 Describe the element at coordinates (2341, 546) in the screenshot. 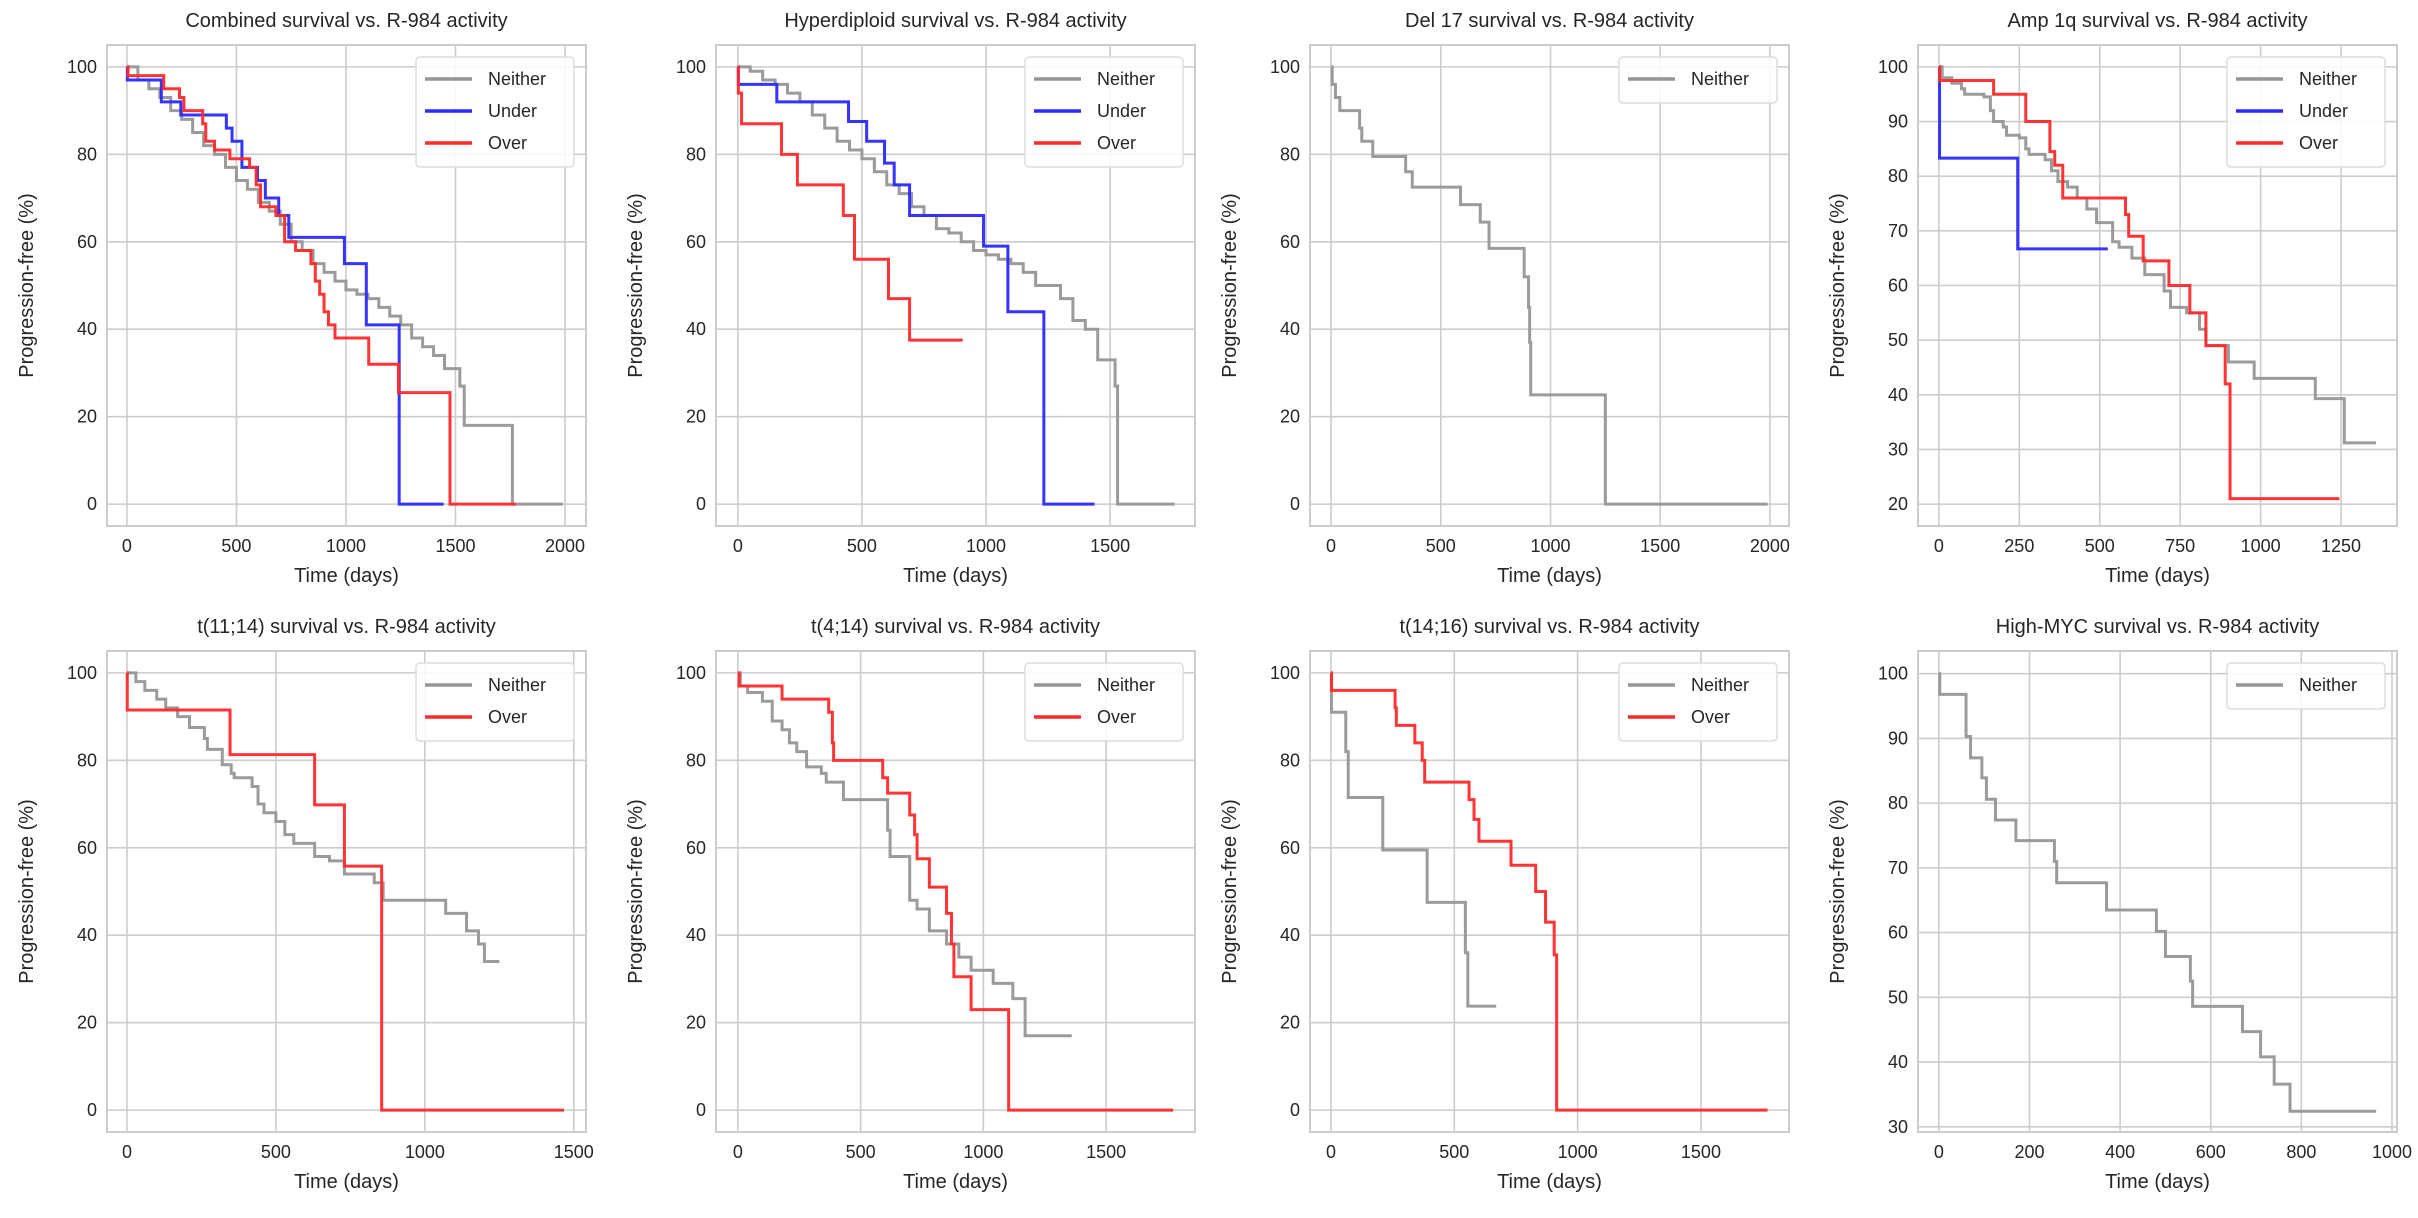

I see `x-tick-label: 1250` at that location.